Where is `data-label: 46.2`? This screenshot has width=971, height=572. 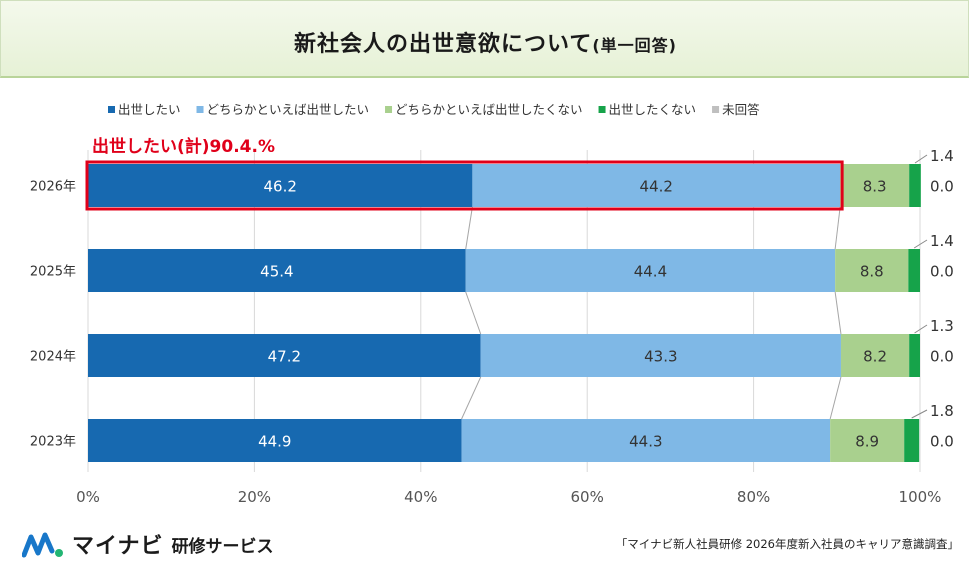
data-label: 46.2 is located at coordinates (279, 187).